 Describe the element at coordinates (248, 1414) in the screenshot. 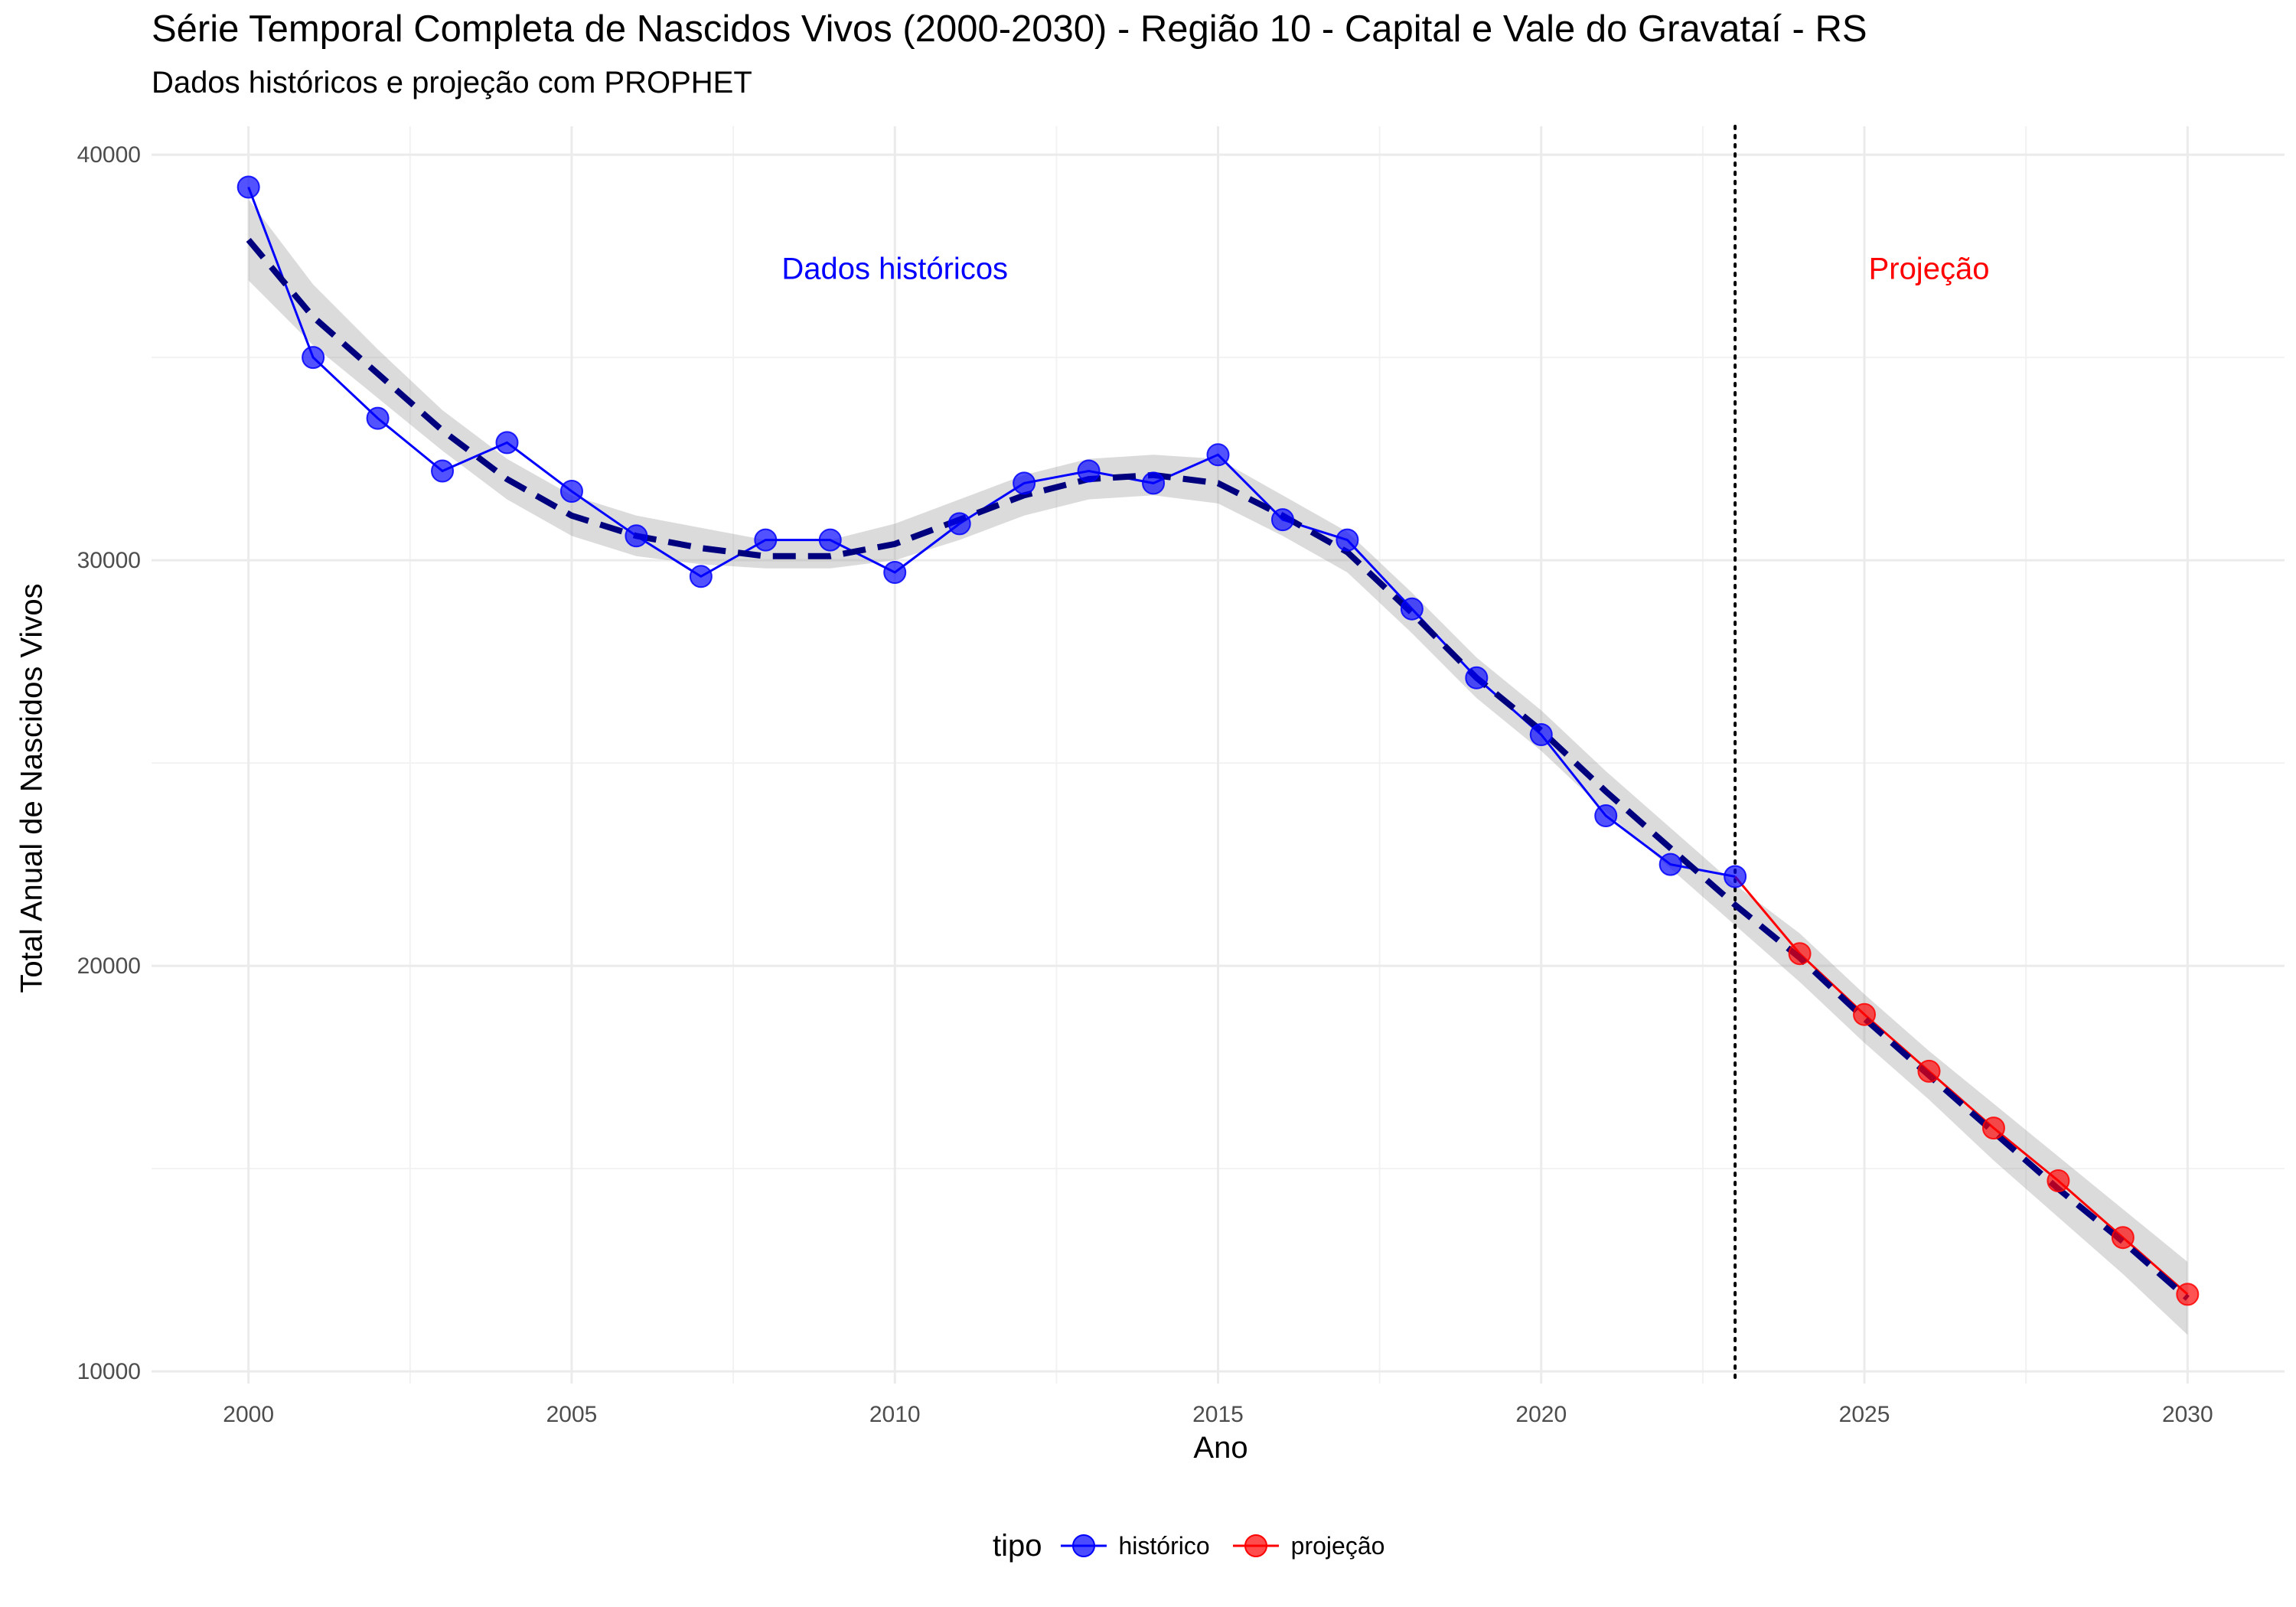

I see `x-tick-label: 2000` at that location.